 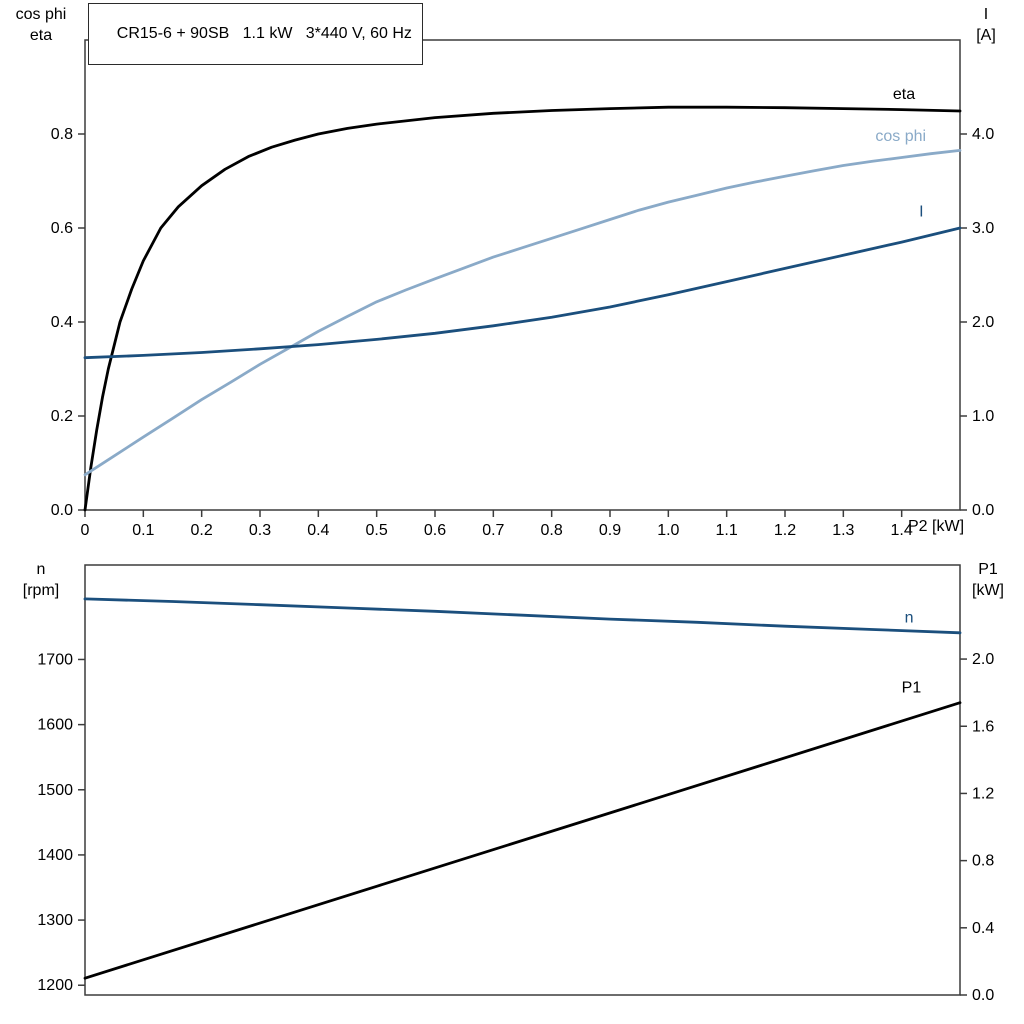 What do you see at coordinates (785, 530) in the screenshot?
I see `x-tick-label: 1.2` at bounding box center [785, 530].